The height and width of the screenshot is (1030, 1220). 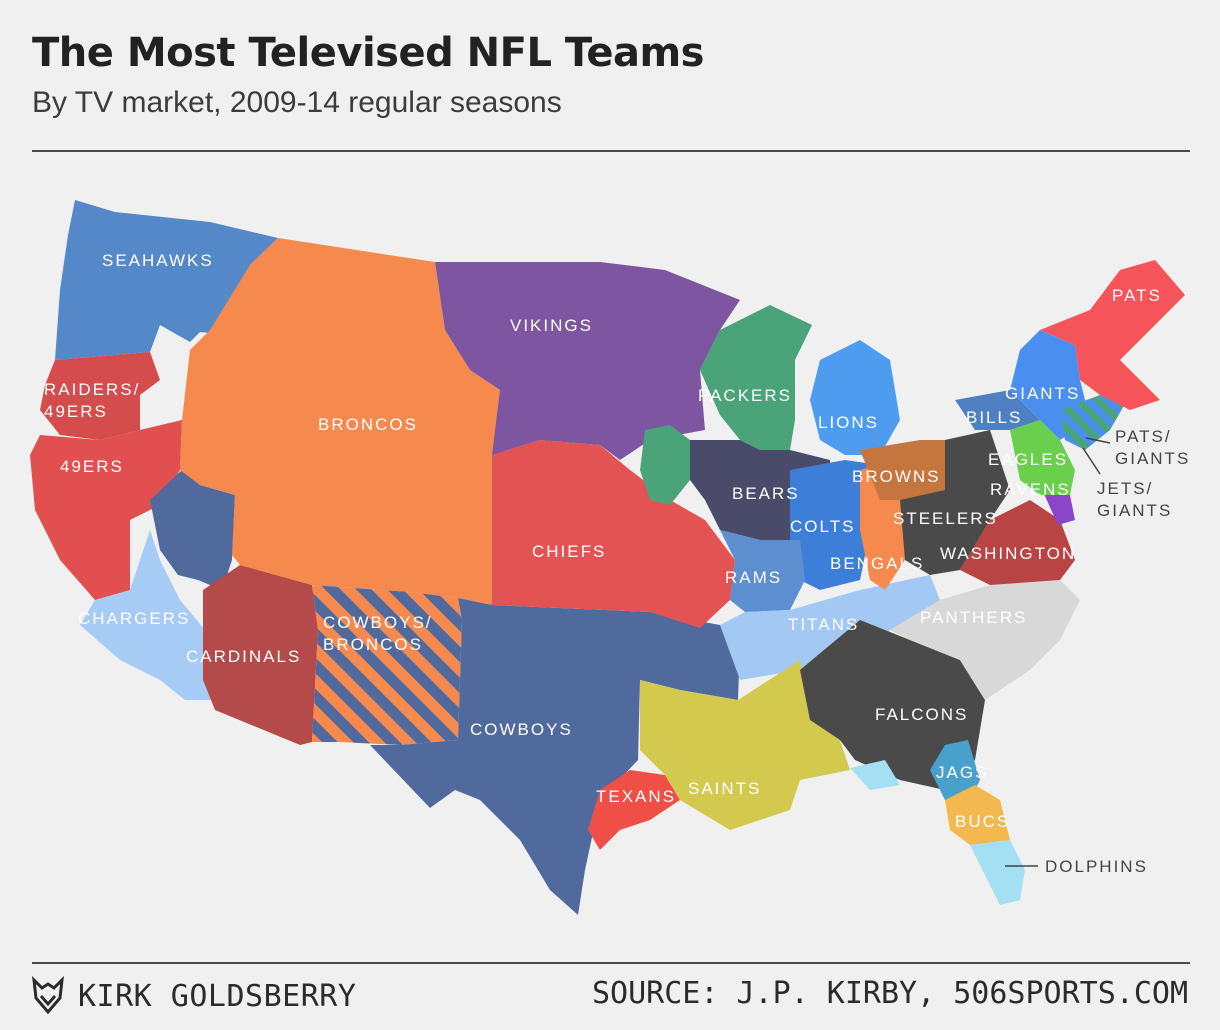 What do you see at coordinates (962, 772) in the screenshot?
I see `label-jags: JAGS` at bounding box center [962, 772].